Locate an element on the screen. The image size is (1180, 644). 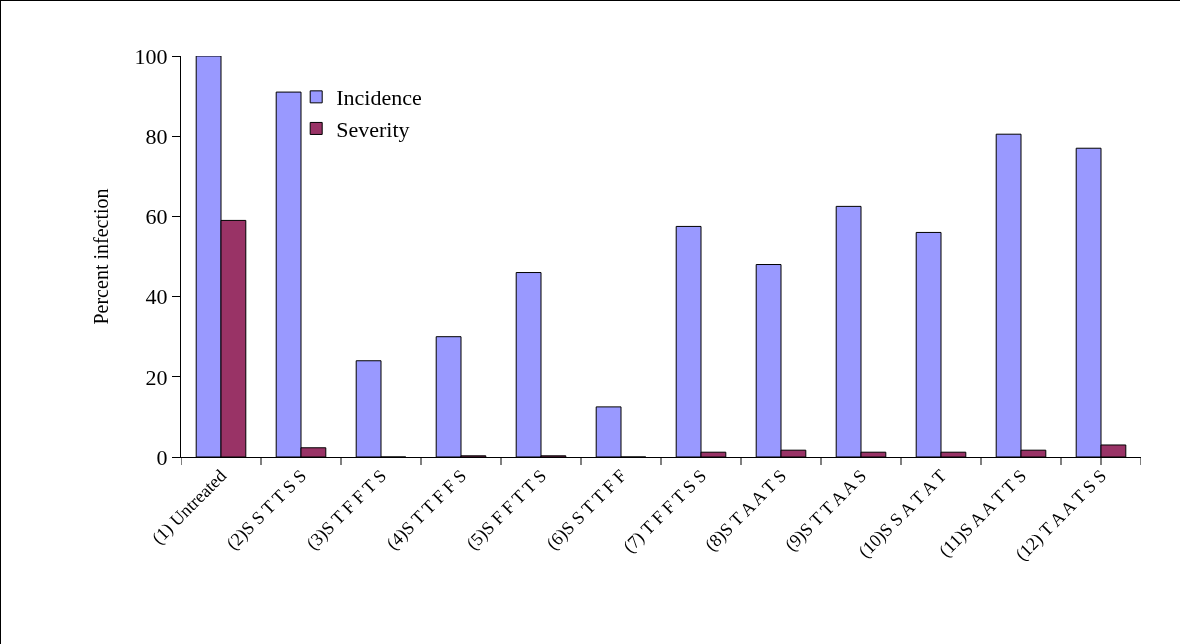
y-tick-label: 80 is located at coordinates (156, 136).